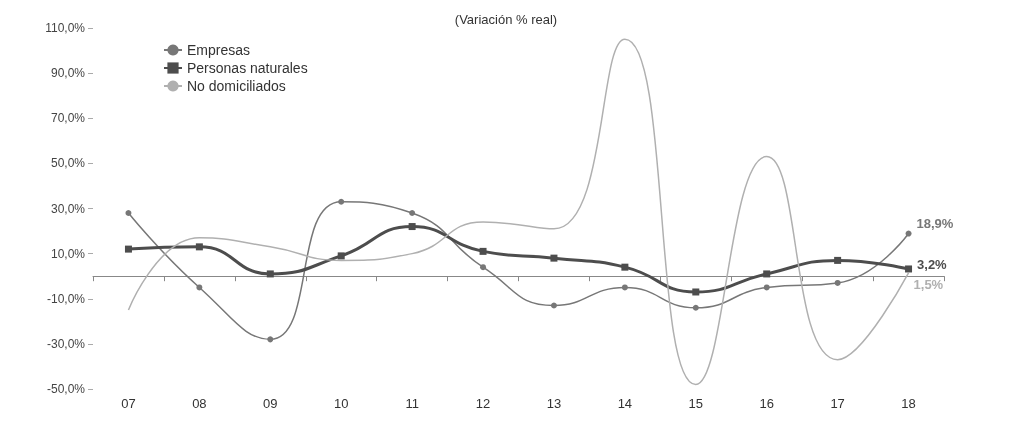  Describe the element at coordinates (837, 403) in the screenshot. I see `x-tick-label: 17` at that location.